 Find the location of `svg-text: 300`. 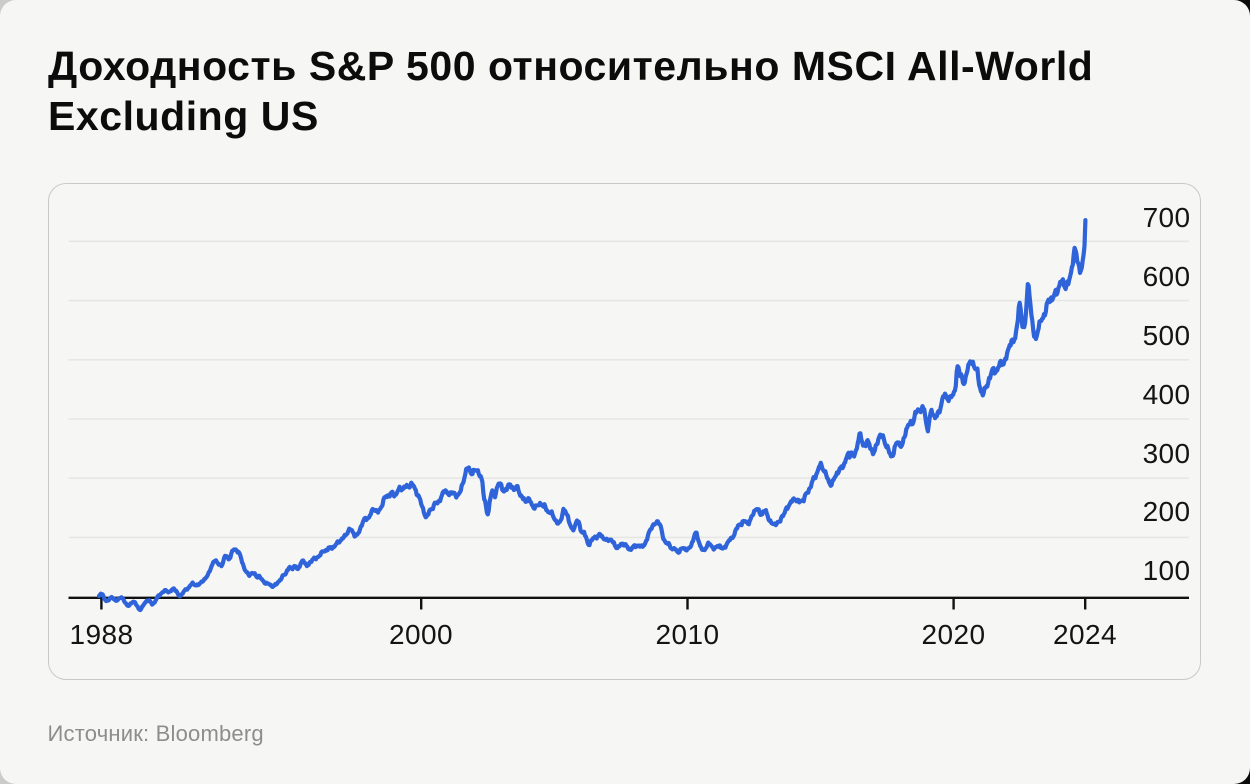

svg-text: 300 is located at coordinates (1167, 453).